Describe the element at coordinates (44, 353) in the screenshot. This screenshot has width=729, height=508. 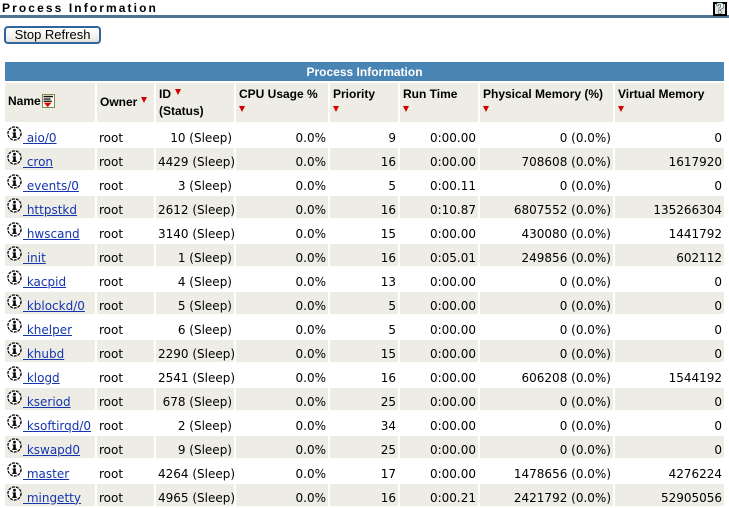
I see `process-link: khubd` at that location.